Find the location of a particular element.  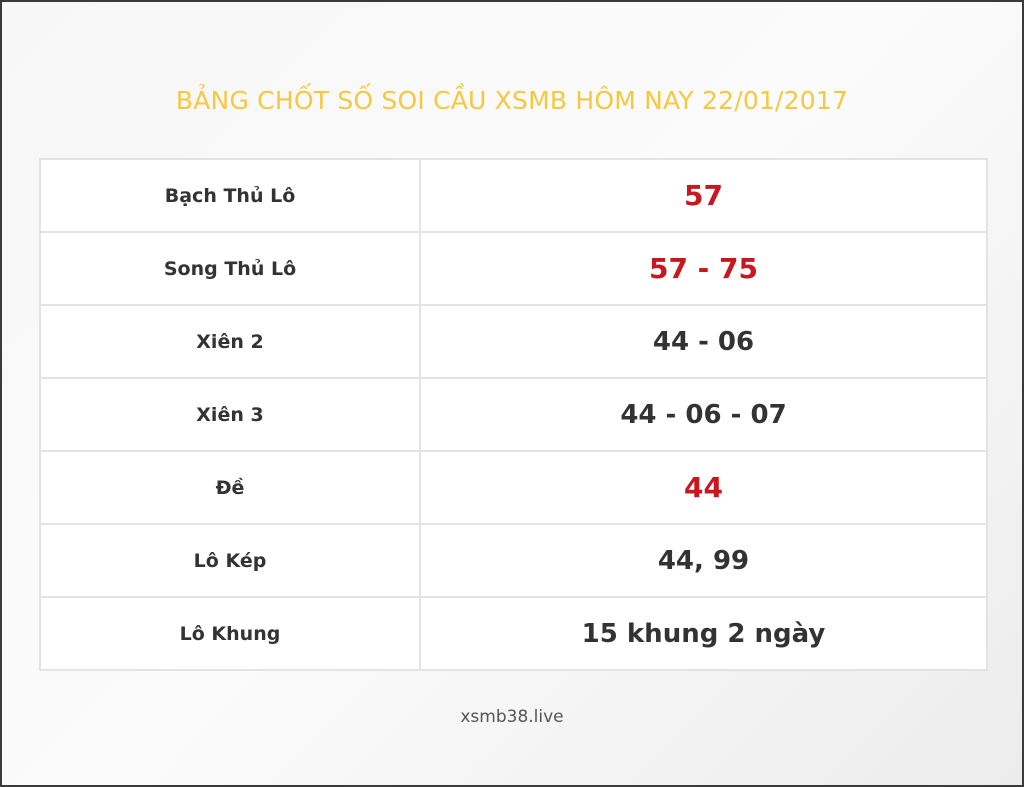

row-value: 44 - 06 is located at coordinates (703, 341).